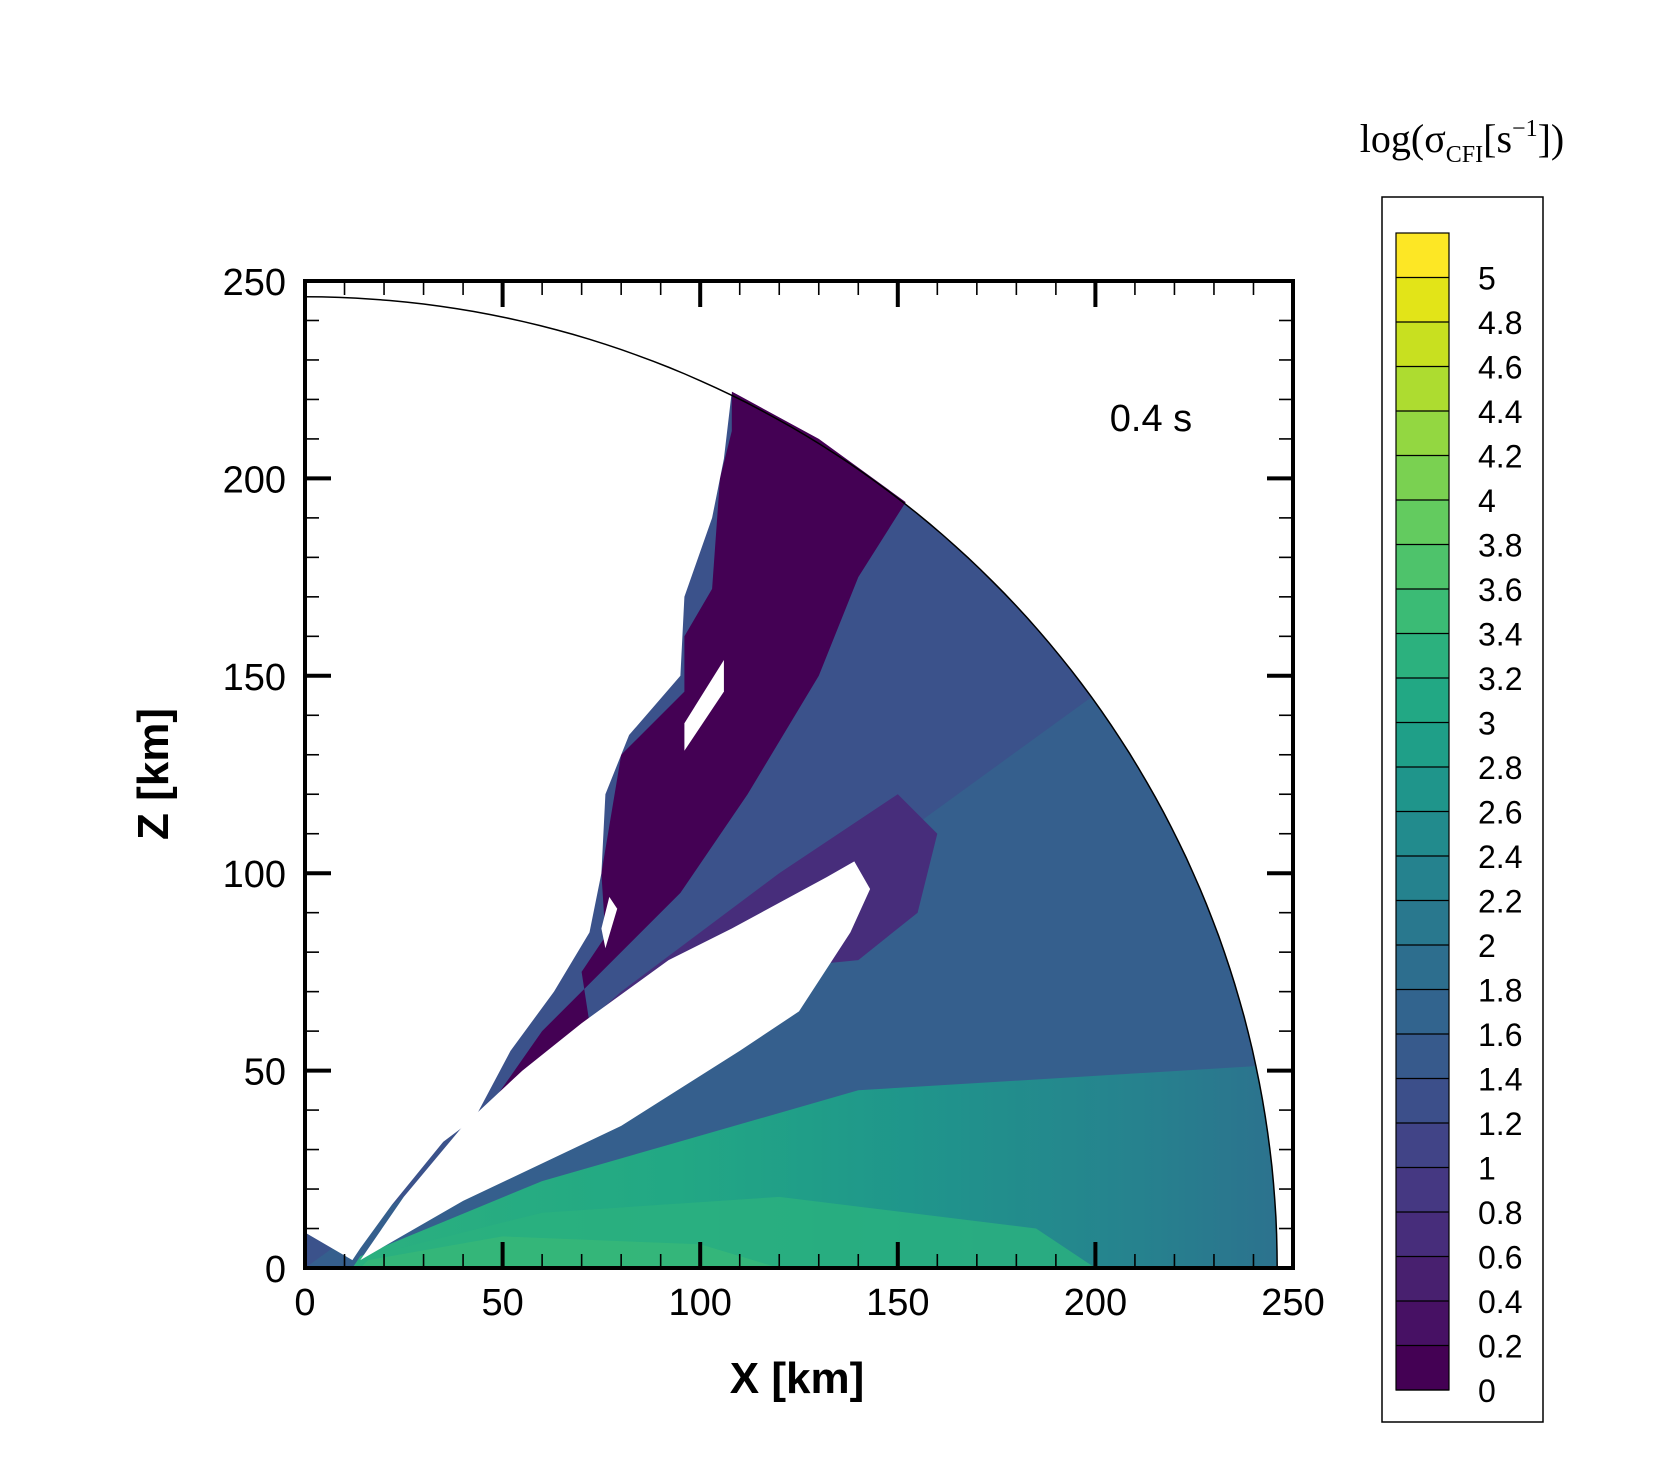 The width and height of the screenshot is (1666, 1481). I want to click on x-tick-labels: 0 50 100 150 200 250, so click(809, 1303).